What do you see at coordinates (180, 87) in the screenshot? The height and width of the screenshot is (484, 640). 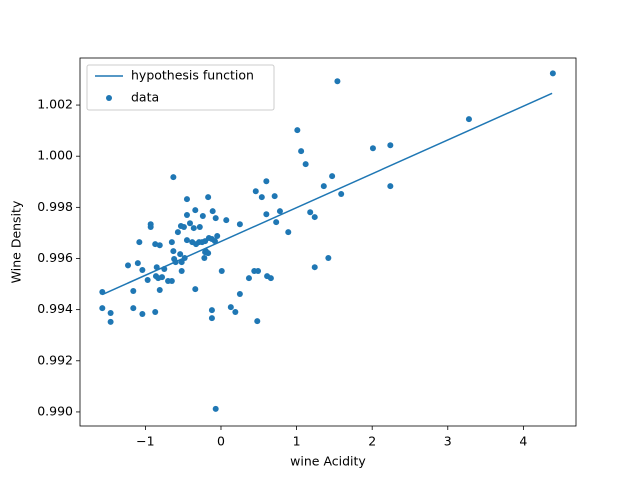 I see `legend-box` at bounding box center [180, 87].